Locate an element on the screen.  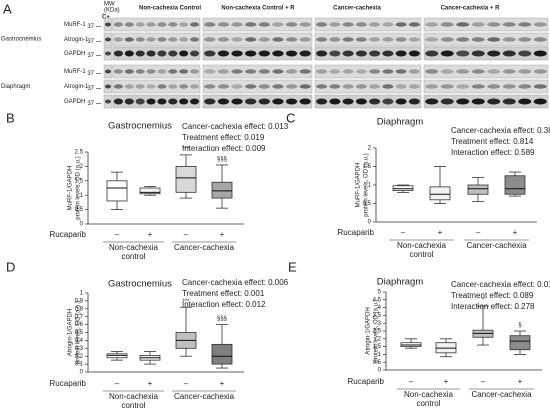
stat-line: Treatment effect: 0.001 is located at coordinates (223, 293).